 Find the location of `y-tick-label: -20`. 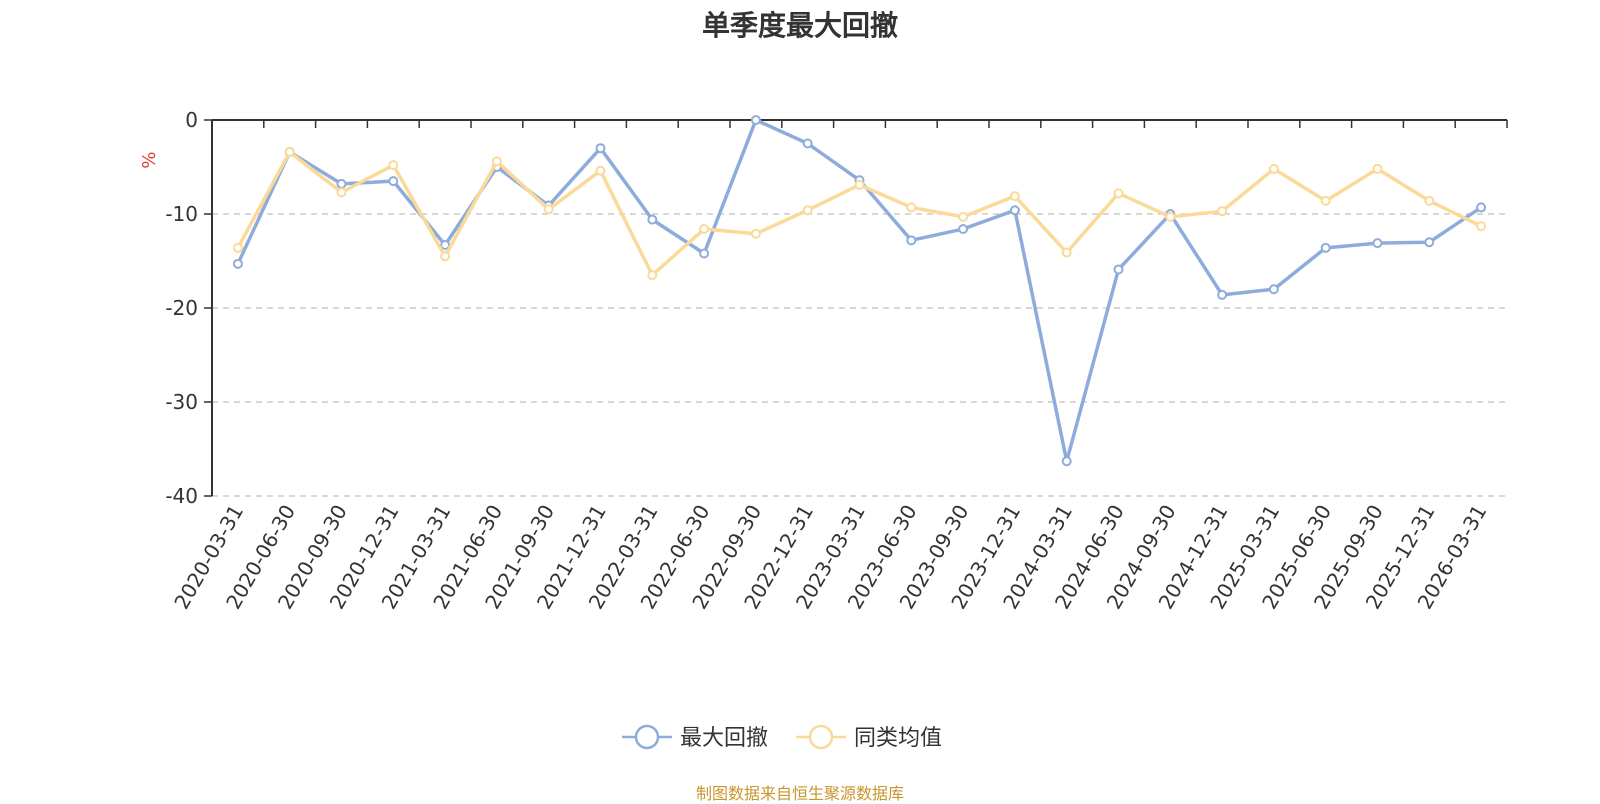

y-tick-label: -20 is located at coordinates (181, 308).